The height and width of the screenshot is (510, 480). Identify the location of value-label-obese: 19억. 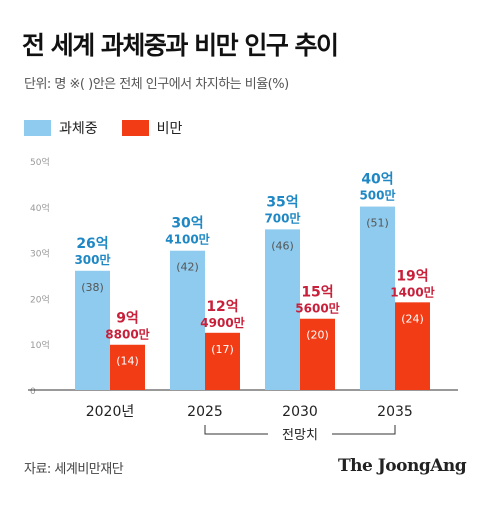
(412, 276).